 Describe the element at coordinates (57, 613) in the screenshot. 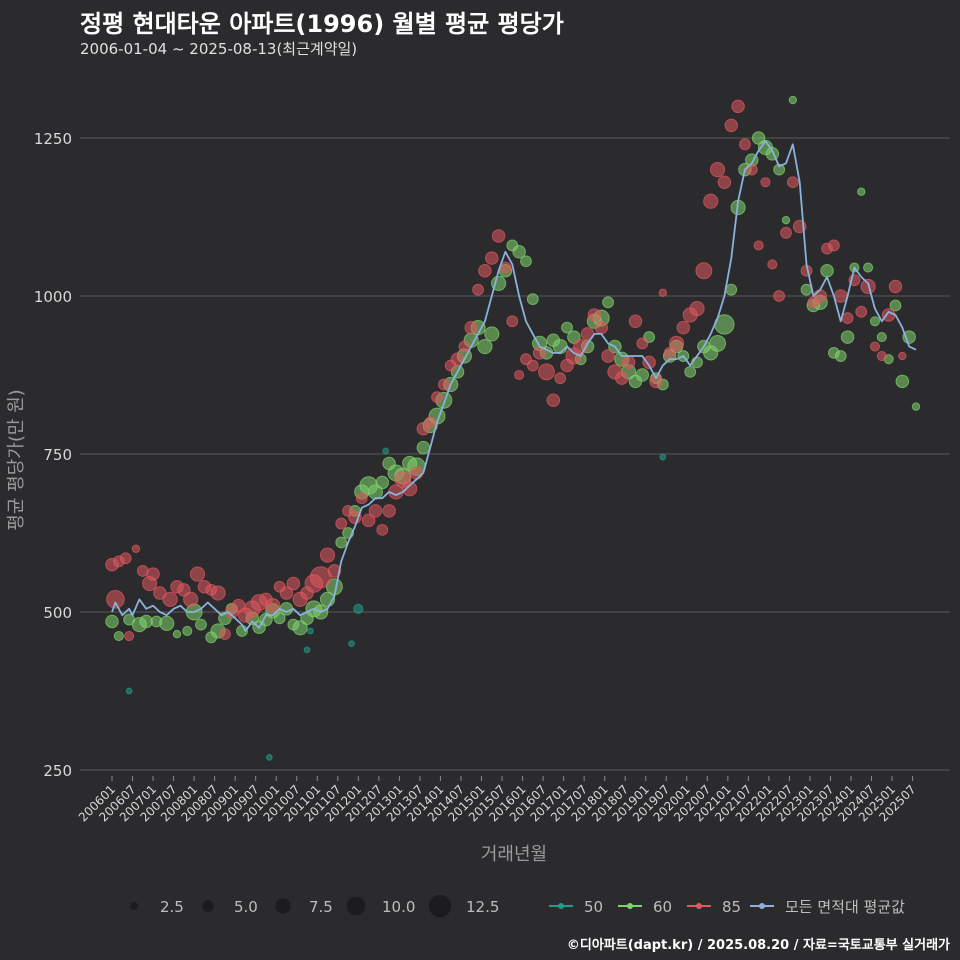

I see `y-tick-label: 500` at that location.